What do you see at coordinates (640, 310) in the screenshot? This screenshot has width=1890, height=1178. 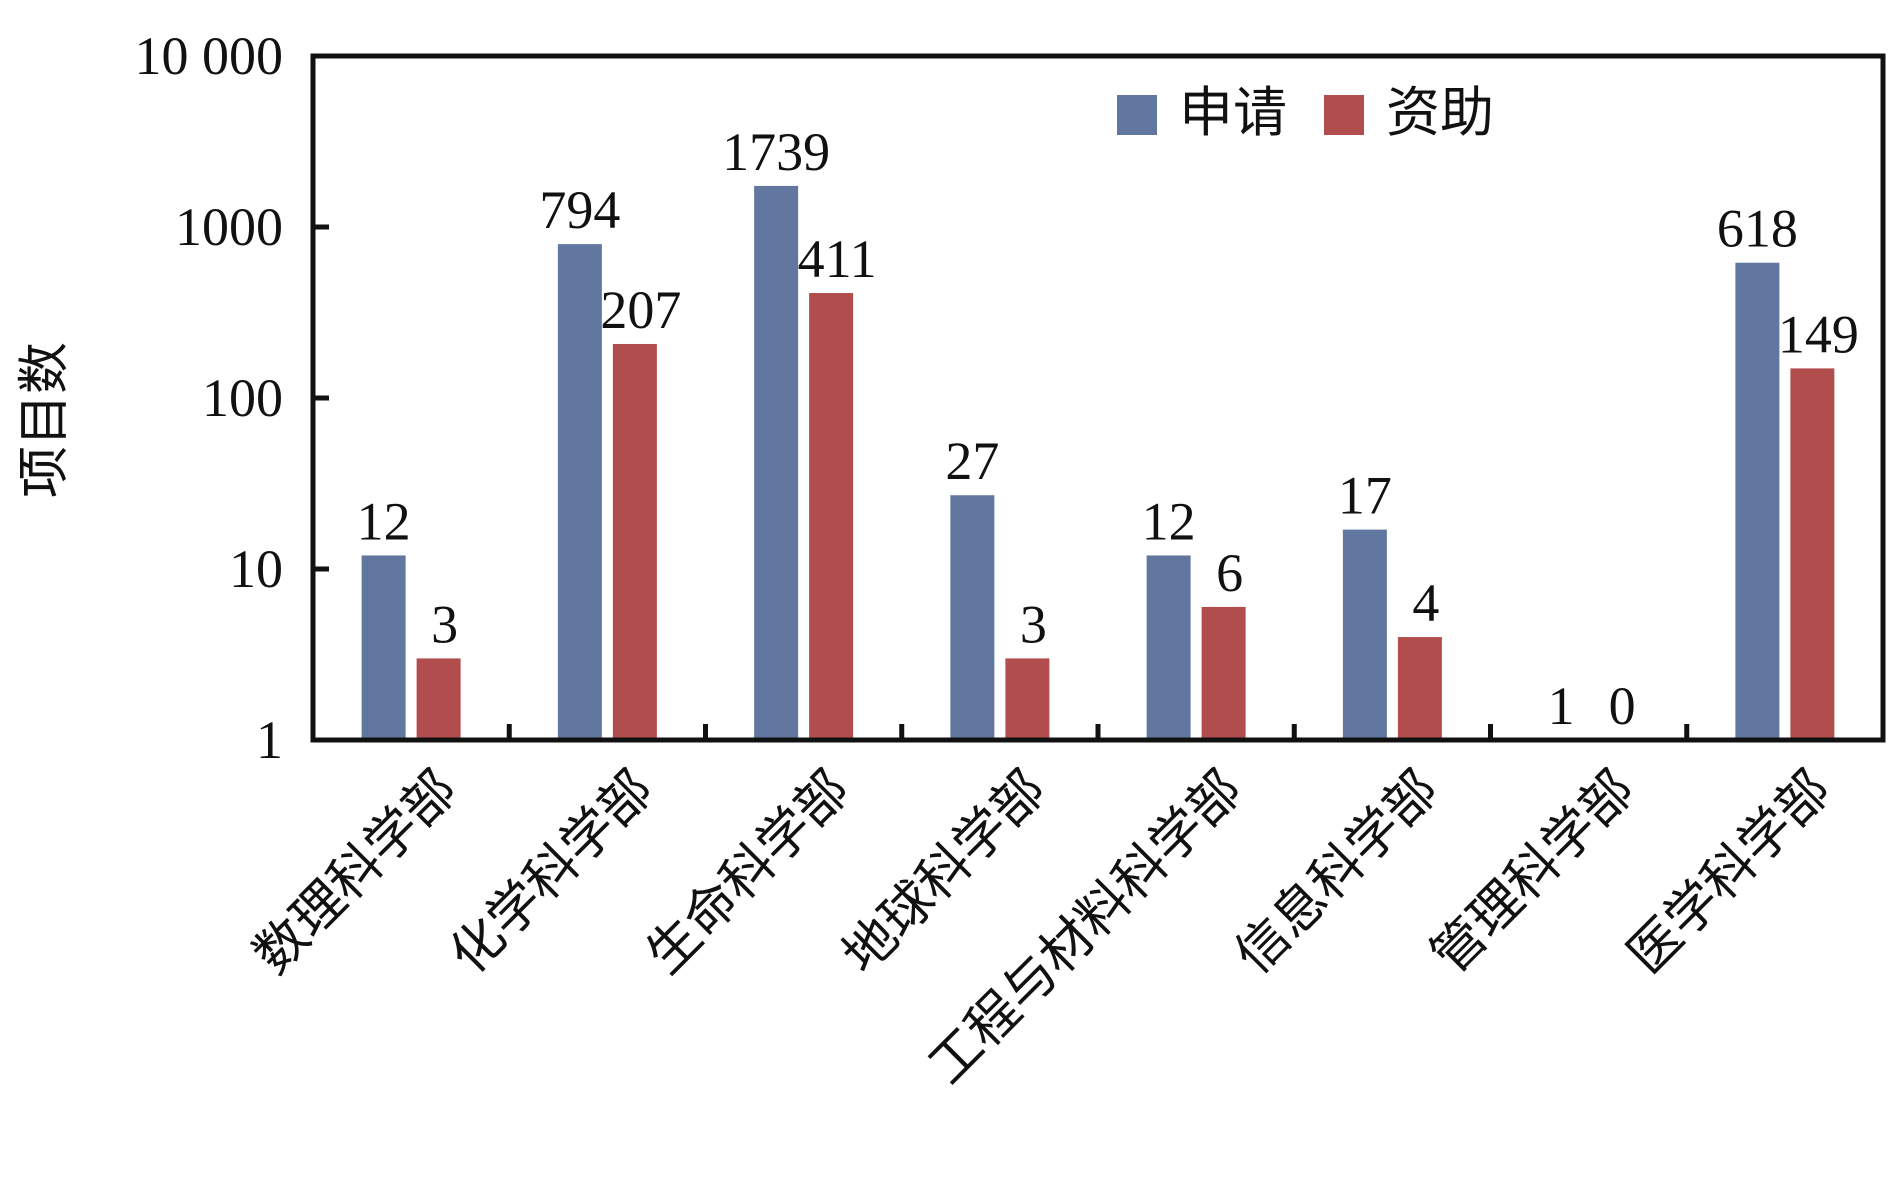 I see `value-label-fund-1: 207` at bounding box center [640, 310].